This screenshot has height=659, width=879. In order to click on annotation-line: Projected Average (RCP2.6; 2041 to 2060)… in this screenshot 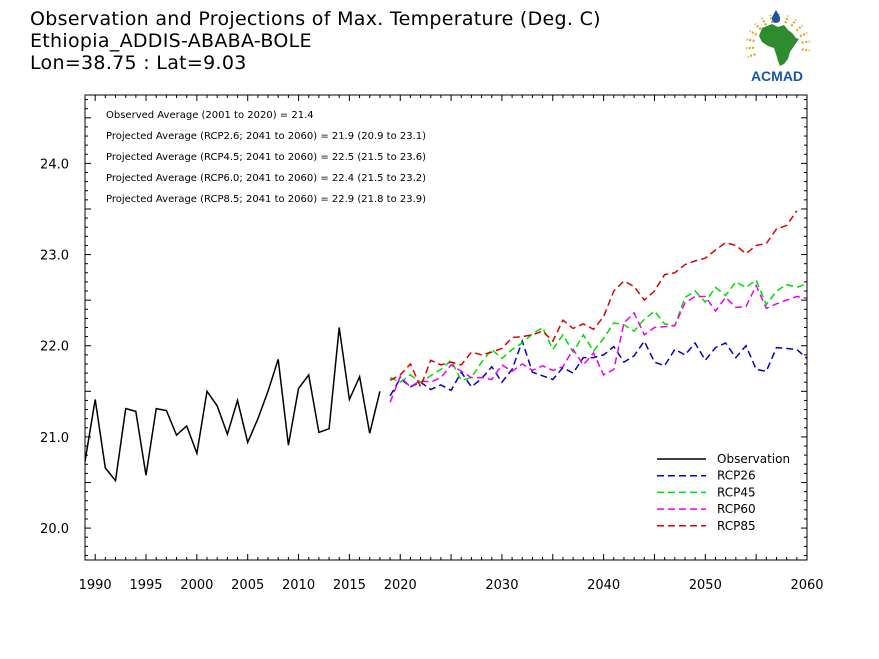, I will do `click(266, 136)`.